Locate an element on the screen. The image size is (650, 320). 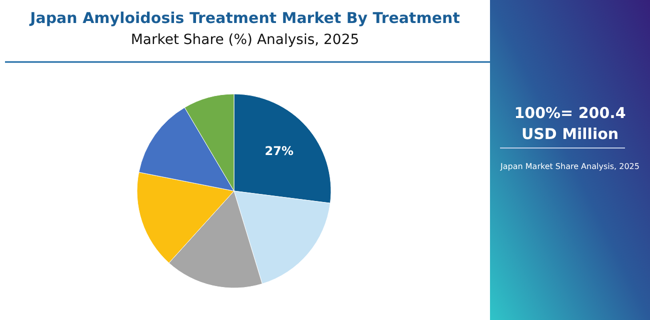
text: 100%= 200.4 is located at coordinates (570, 113).